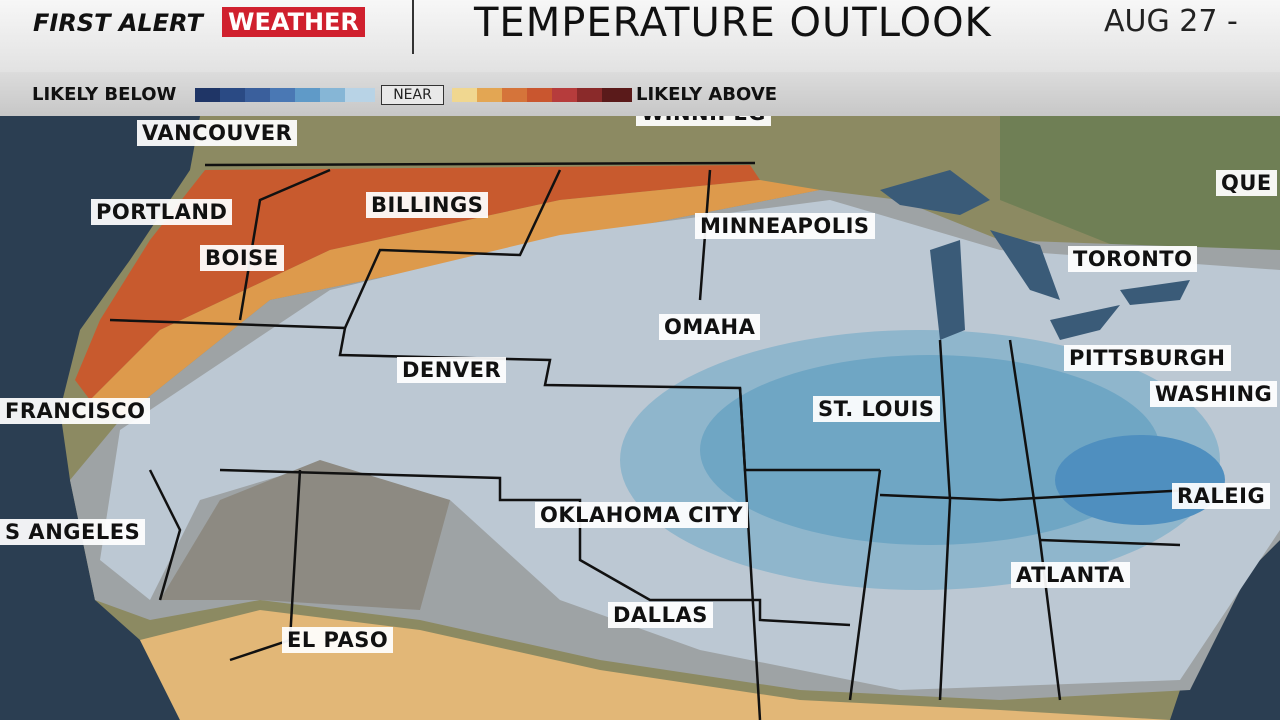  What do you see at coordinates (655, 665) in the screenshot?
I see `band-south-tan` at bounding box center [655, 665].